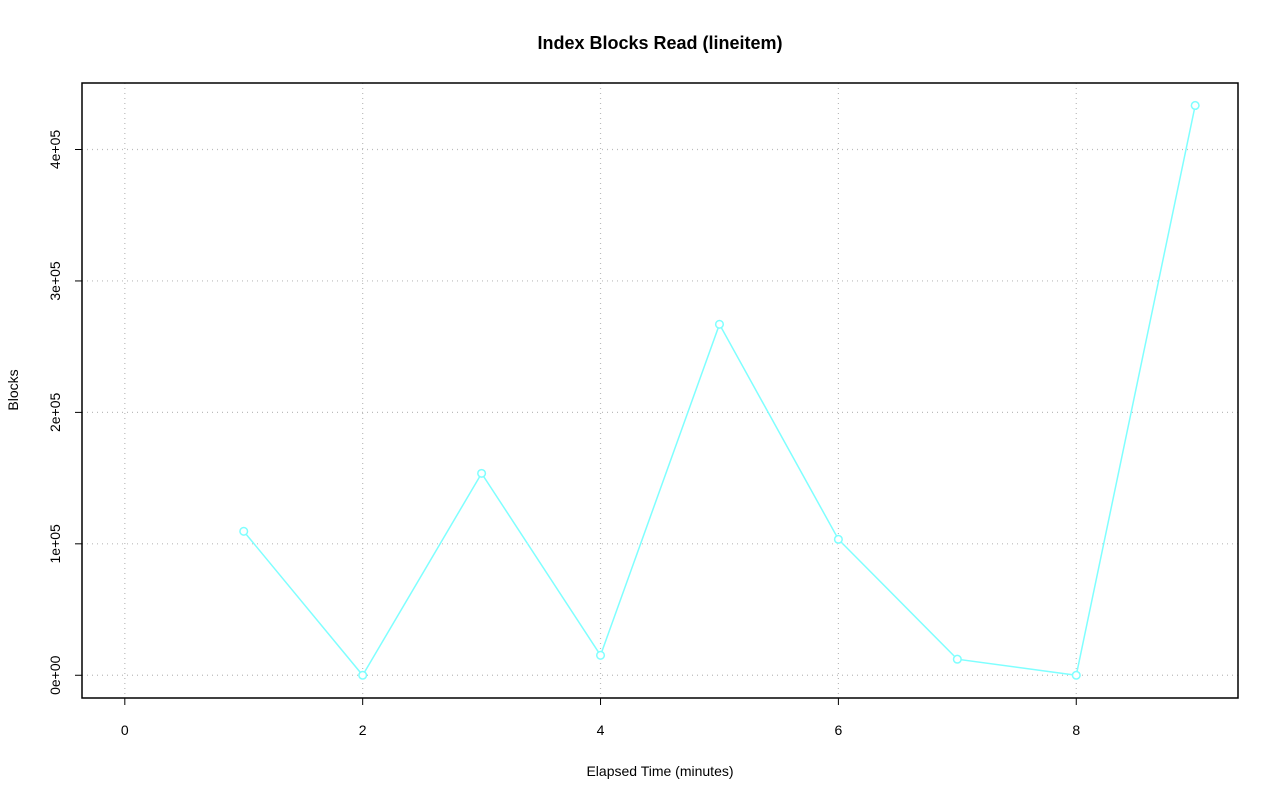 The height and width of the screenshot is (801, 1280). I want to click on x-tick-label: 0, so click(125, 730).